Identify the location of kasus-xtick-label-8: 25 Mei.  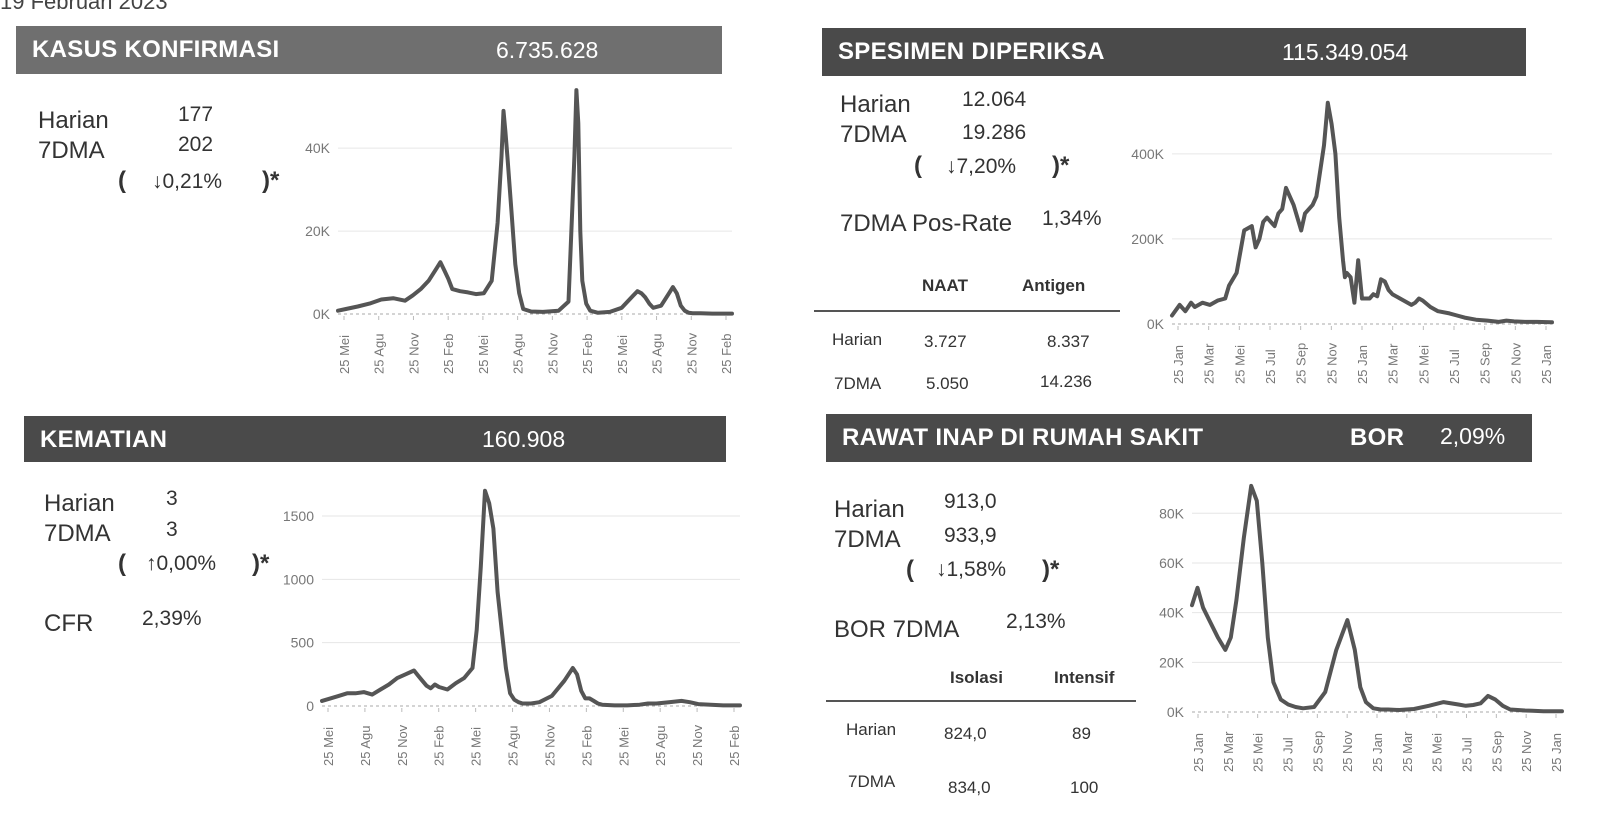
(622, 354).